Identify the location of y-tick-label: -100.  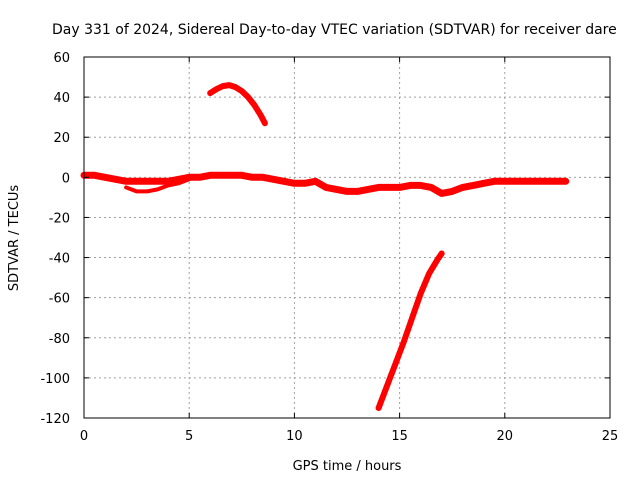
(55, 379).